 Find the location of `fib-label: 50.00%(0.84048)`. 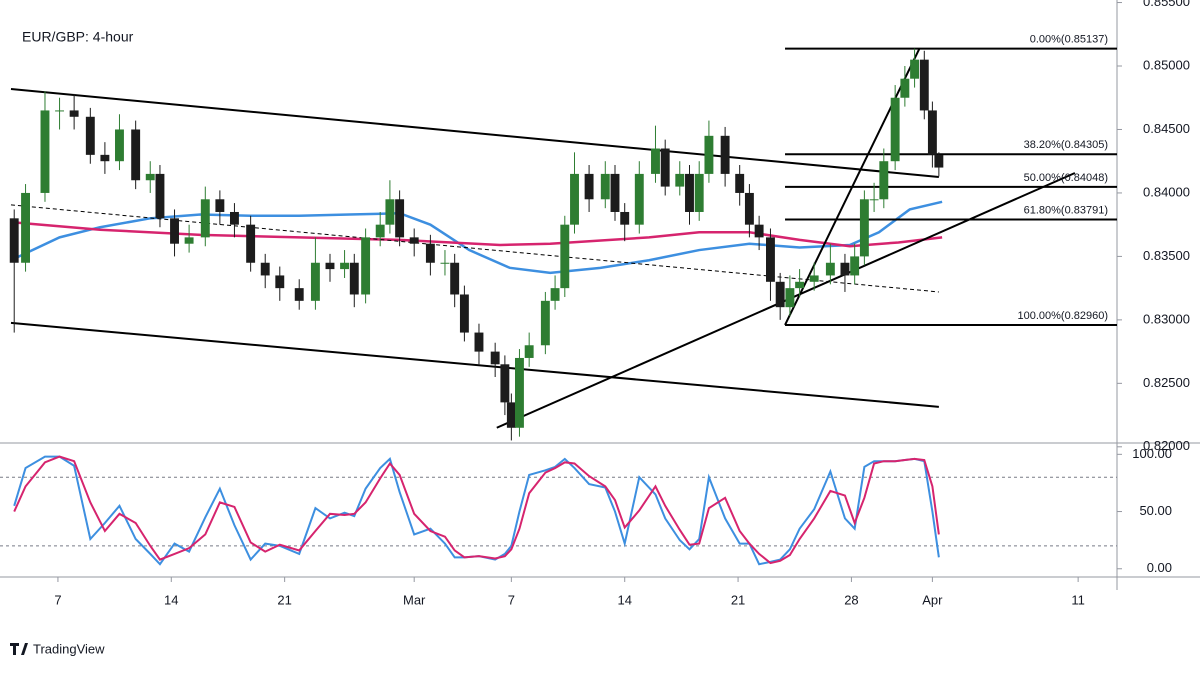

fib-label: 50.00%(0.84048) is located at coordinates (1066, 178).